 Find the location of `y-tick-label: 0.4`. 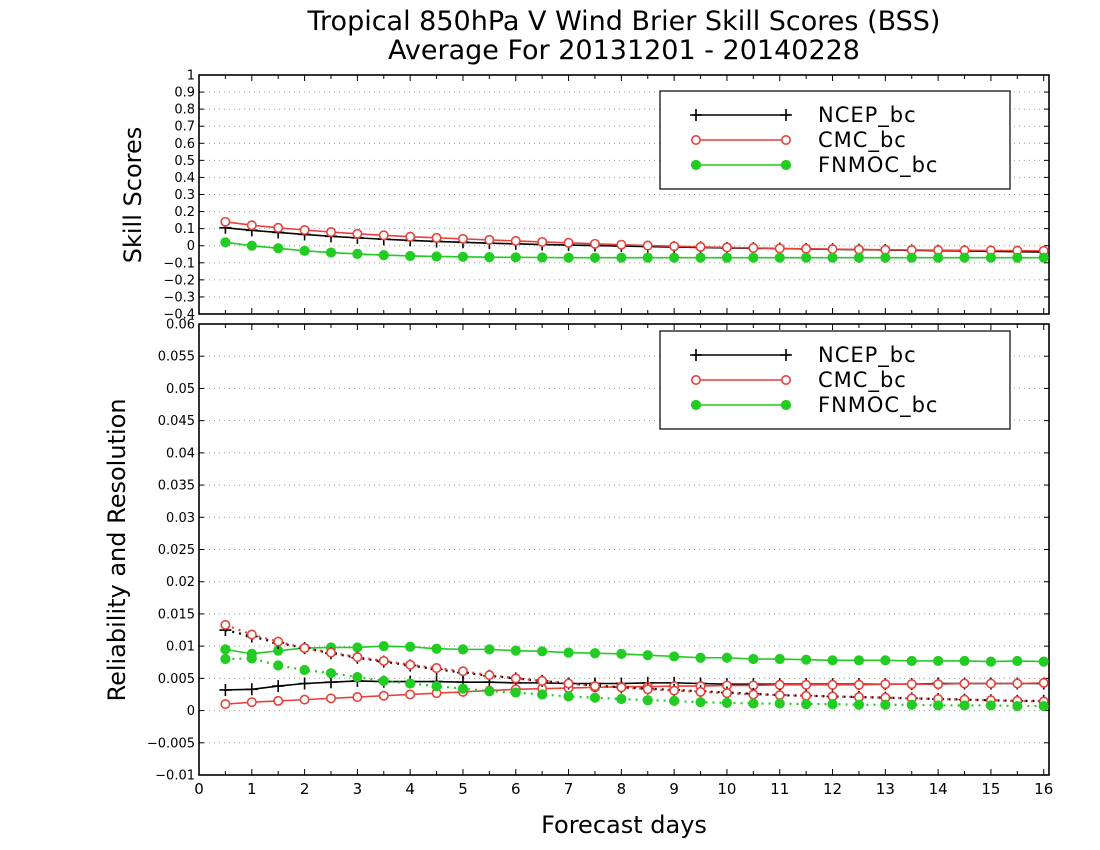

y-tick-label: 0.4 is located at coordinates (184, 178).